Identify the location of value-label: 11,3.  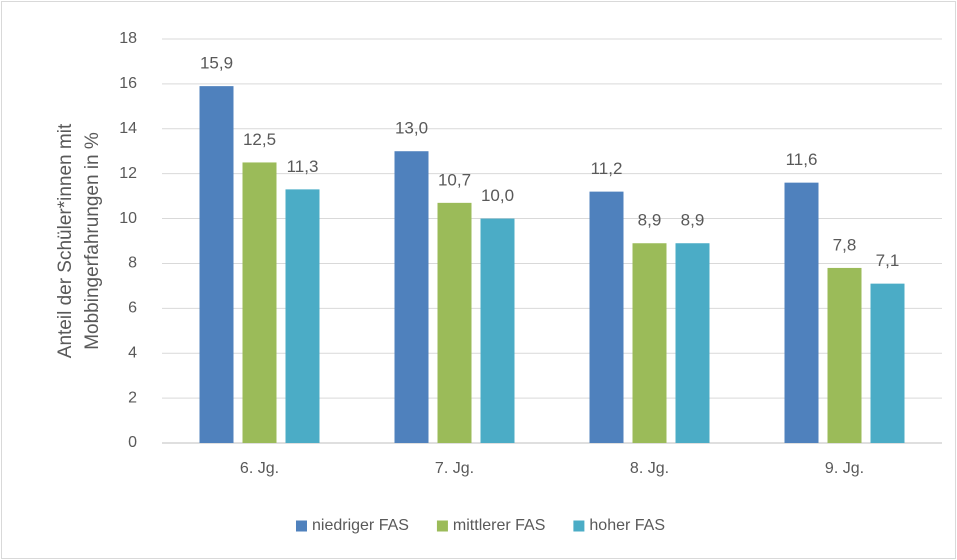
(303, 166).